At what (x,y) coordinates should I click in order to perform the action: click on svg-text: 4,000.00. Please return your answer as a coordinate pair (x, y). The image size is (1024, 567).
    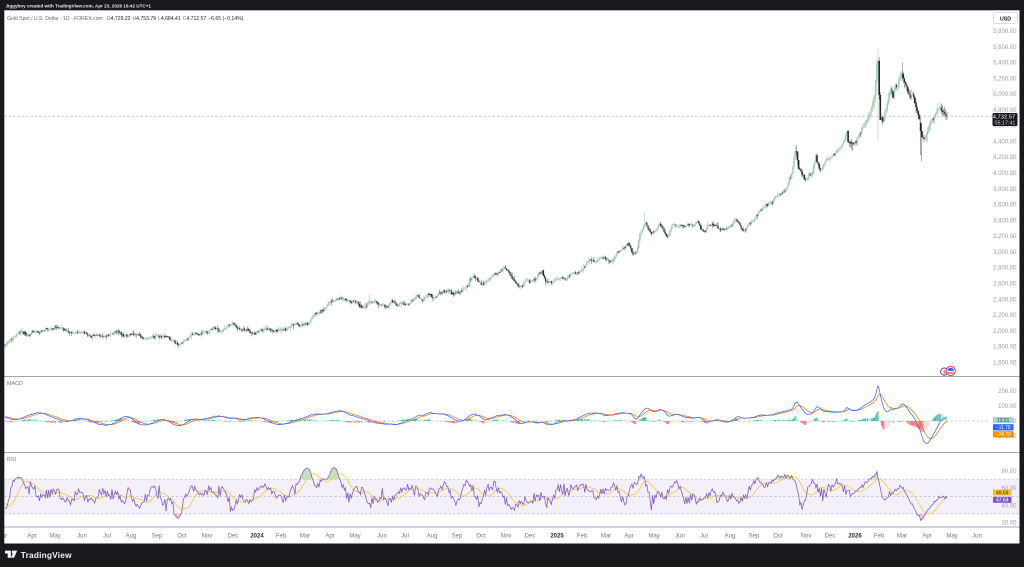
    Looking at the image, I should click on (1005, 174).